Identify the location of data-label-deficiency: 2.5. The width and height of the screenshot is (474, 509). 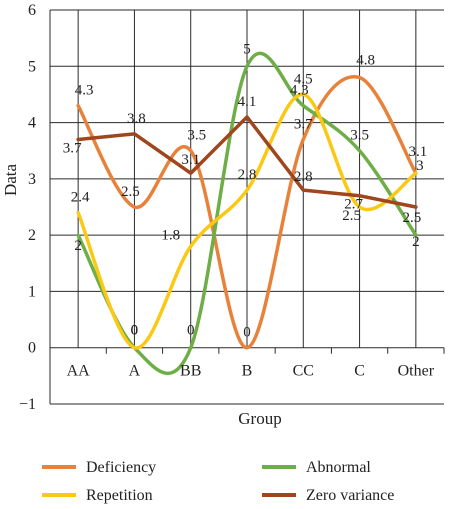
(130, 192).